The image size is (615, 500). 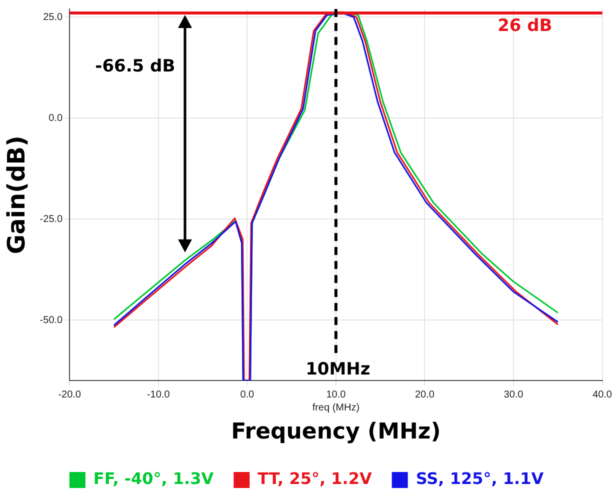 What do you see at coordinates (480, 478) in the screenshot?
I see `legend-label: SS, 125°, 1.1V` at bounding box center [480, 478].